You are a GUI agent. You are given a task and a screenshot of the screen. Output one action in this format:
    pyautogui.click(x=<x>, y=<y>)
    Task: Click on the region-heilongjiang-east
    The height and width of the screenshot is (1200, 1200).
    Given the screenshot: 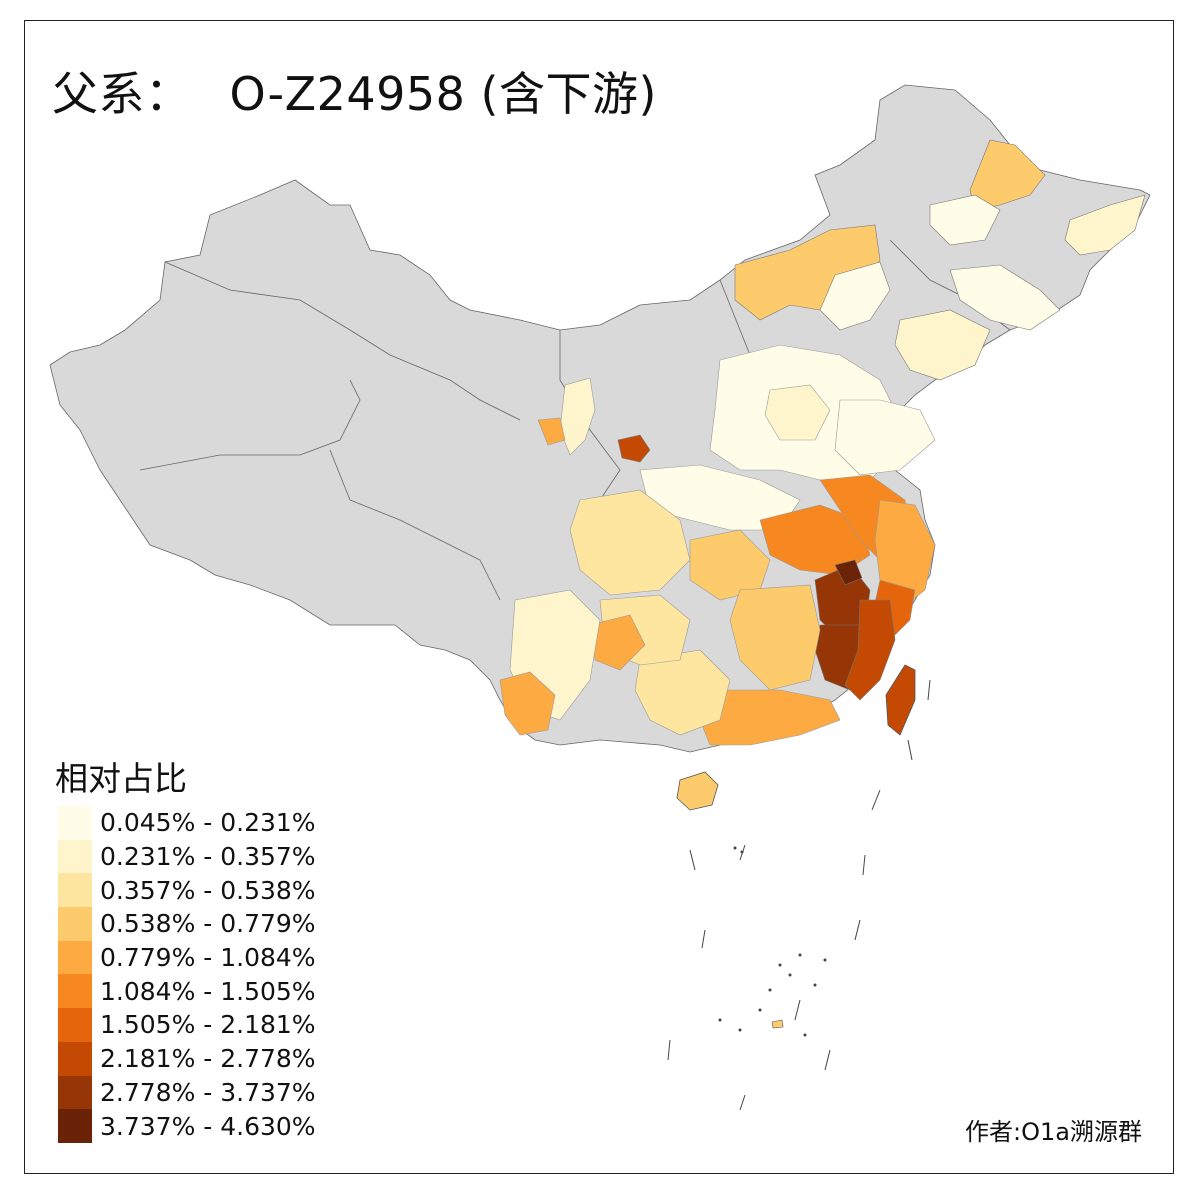 What is the action you would take?
    pyautogui.click(x=1105, y=225)
    